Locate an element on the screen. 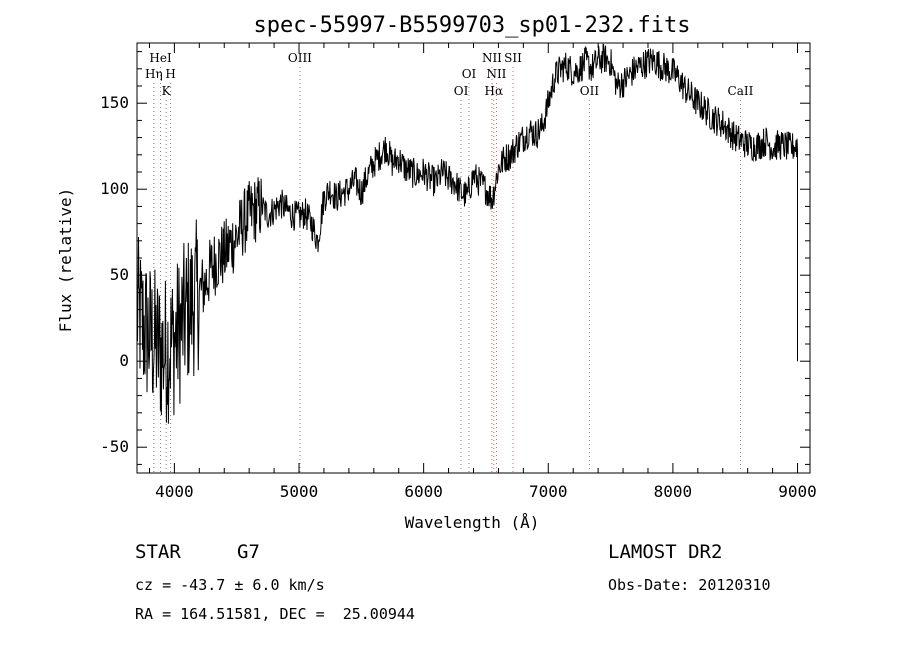 This screenshot has height=650, width=900. y-tick-label: 0 is located at coordinates (124, 360).